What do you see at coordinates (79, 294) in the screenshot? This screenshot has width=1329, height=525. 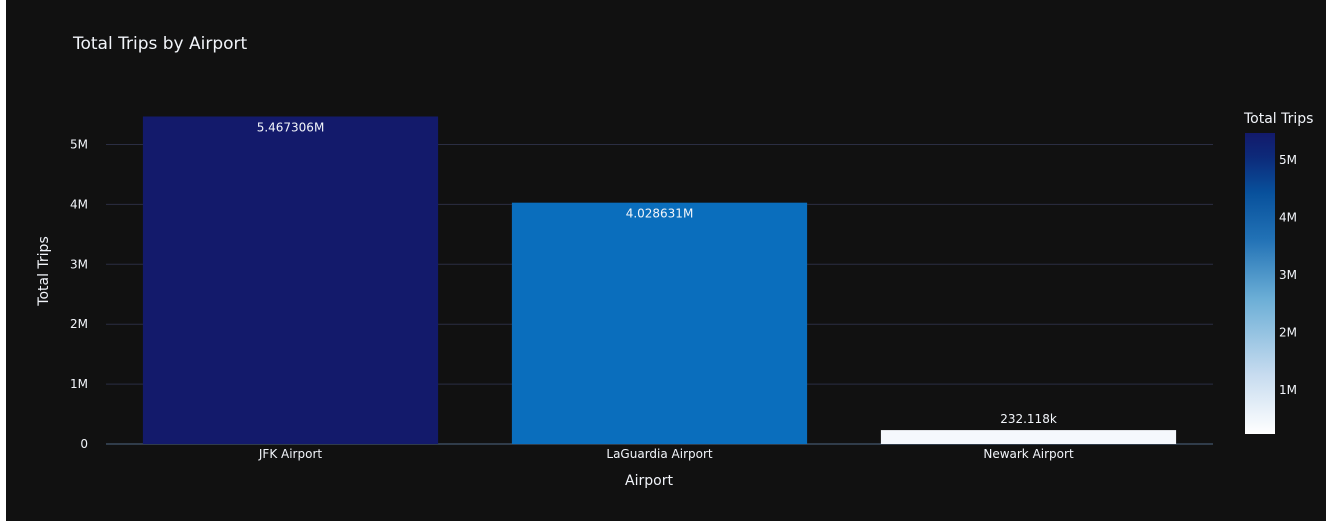 I see `y-axis-ticks: 0 1M 2M 3M 4M 5M` at bounding box center [79, 294].